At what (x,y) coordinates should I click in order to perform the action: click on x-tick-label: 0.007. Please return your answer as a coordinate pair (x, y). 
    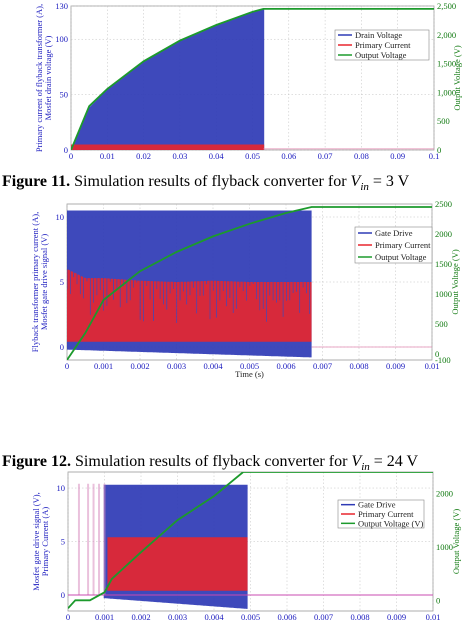
    Looking at the image, I should click on (322, 366).